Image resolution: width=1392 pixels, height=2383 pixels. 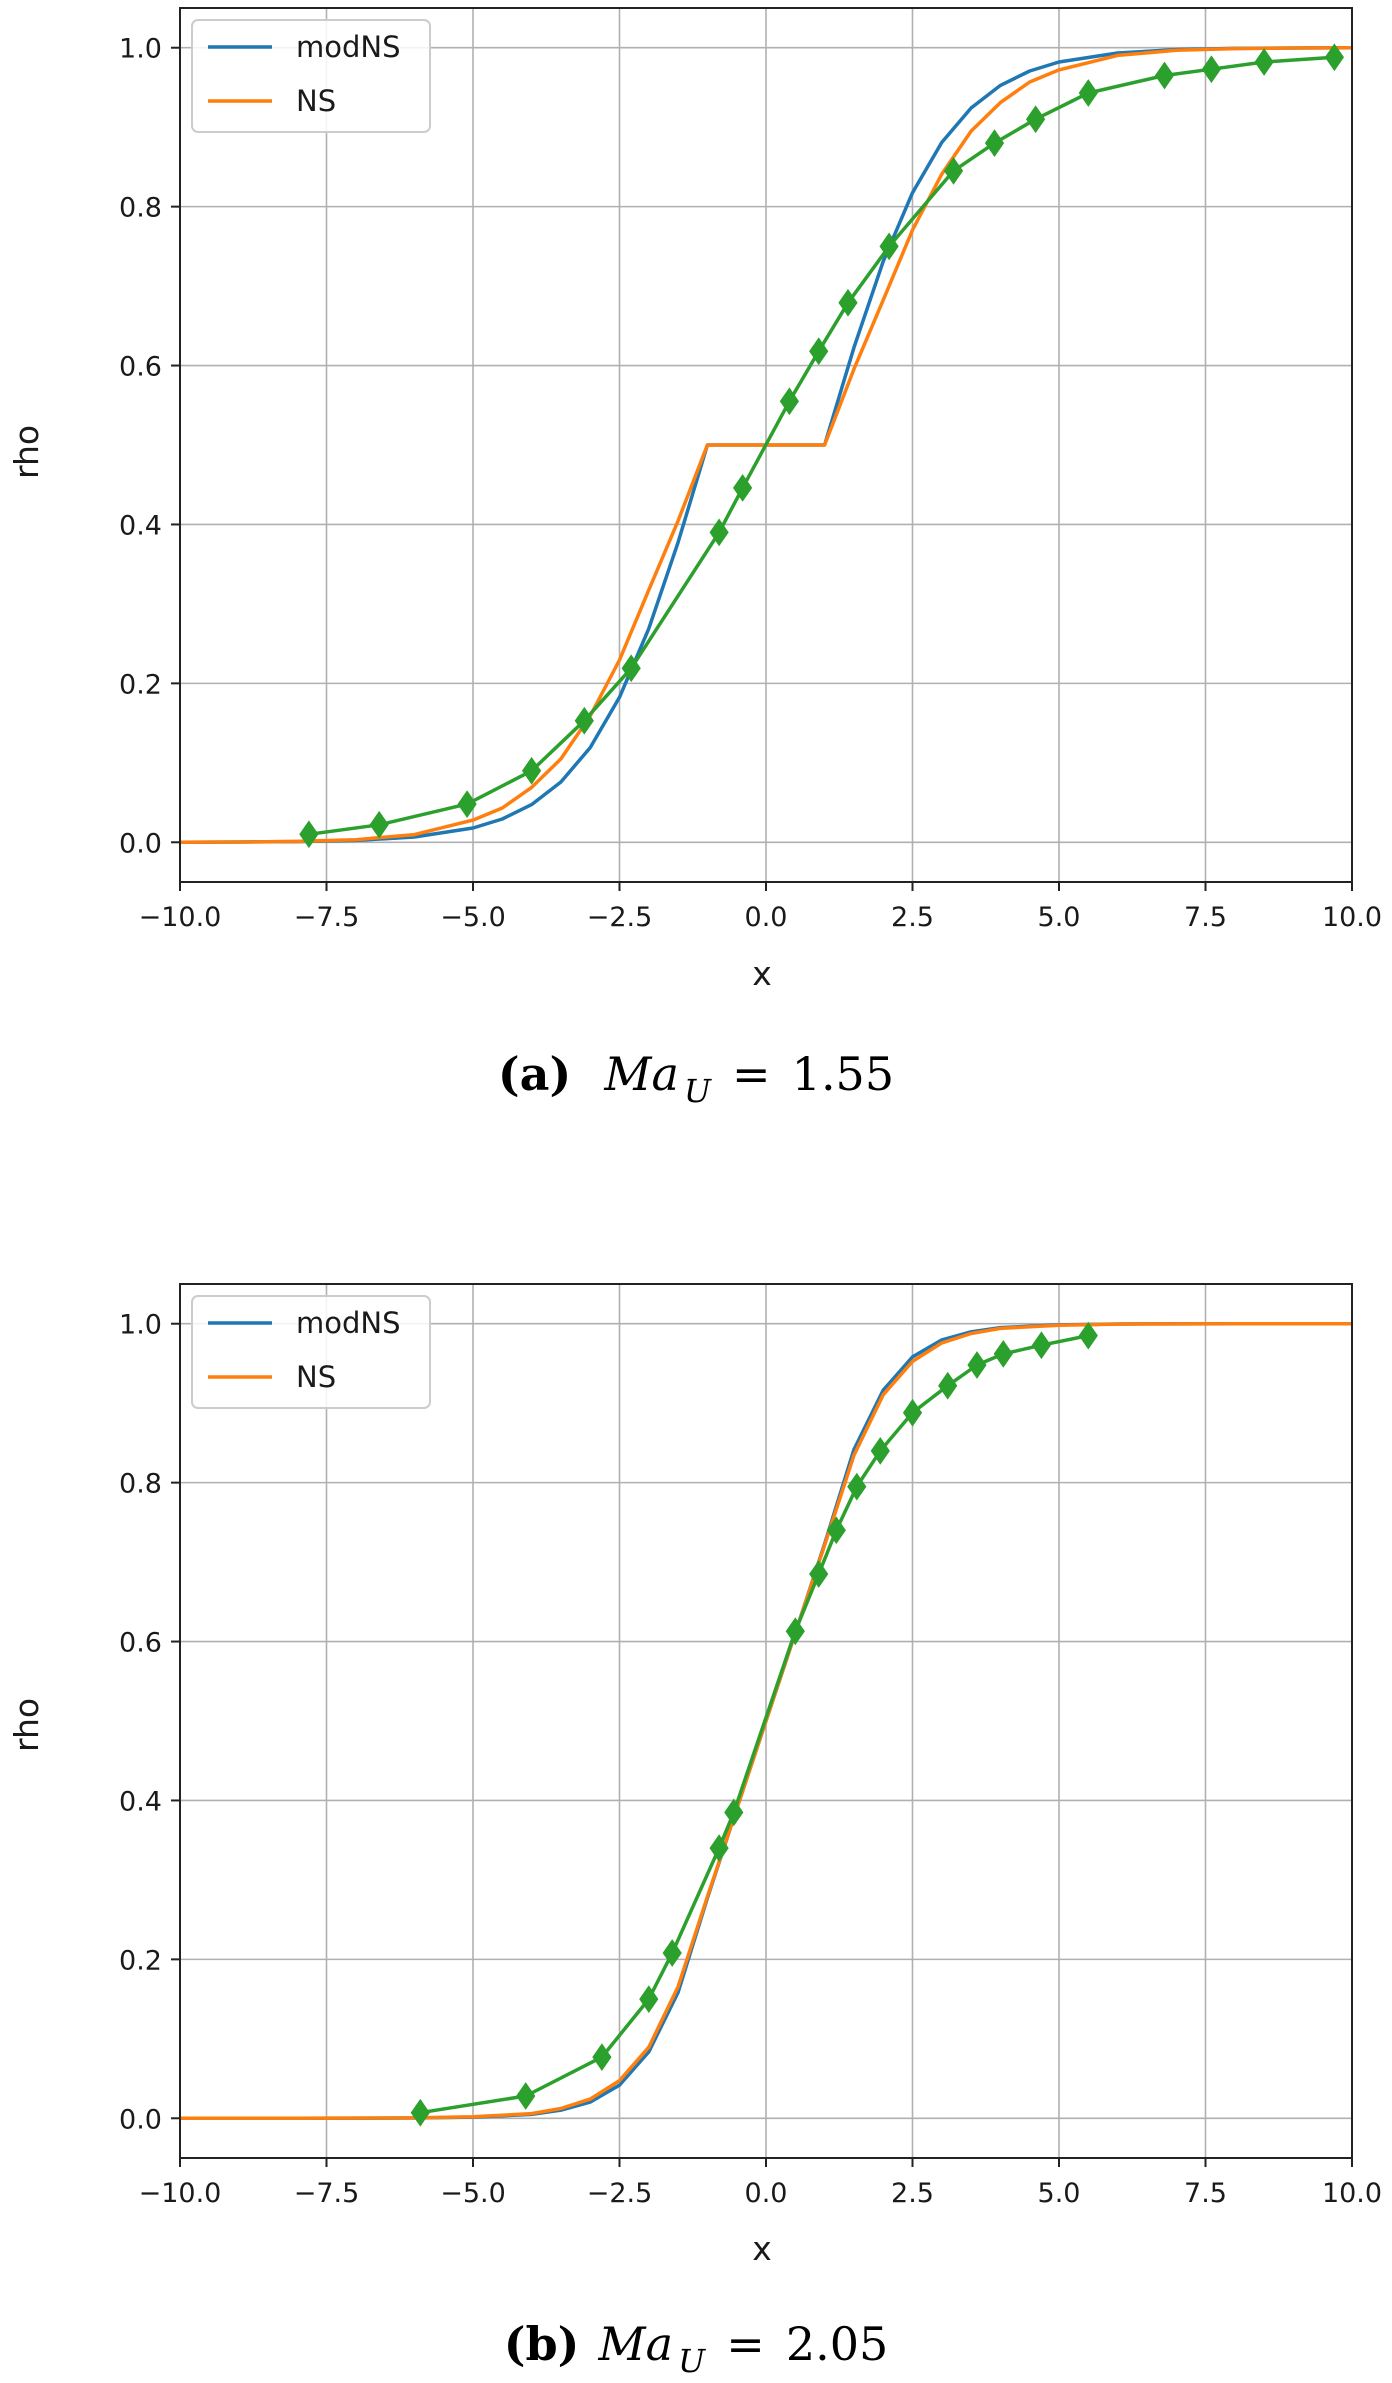 What do you see at coordinates (641, 1074) in the screenshot?
I see `caption-symbol-a: Ma` at bounding box center [641, 1074].